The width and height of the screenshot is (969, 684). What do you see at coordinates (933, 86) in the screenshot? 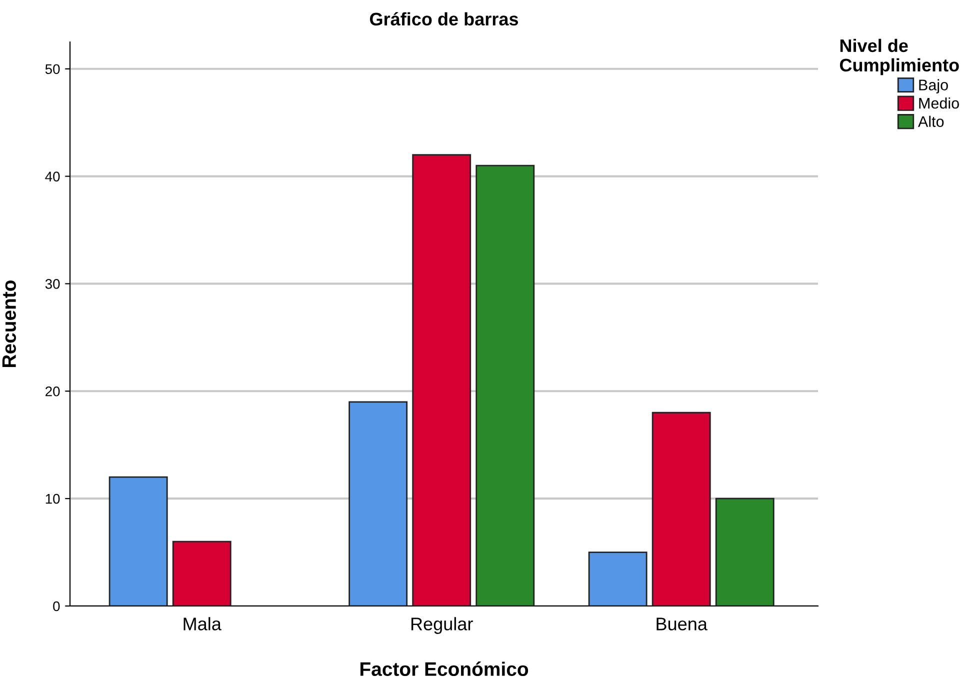
I see `legend-label: Bajo` at bounding box center [933, 86].